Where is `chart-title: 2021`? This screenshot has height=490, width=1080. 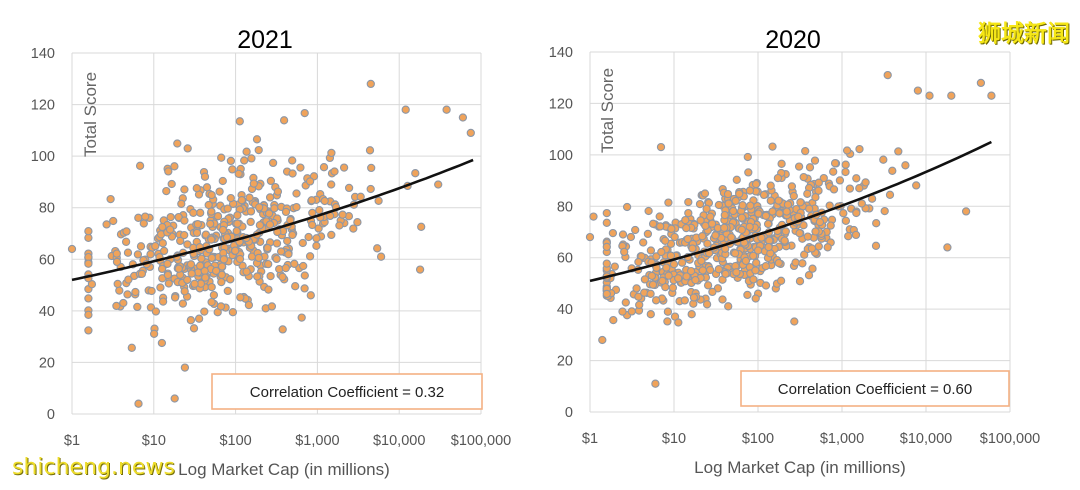 chart-title: 2021 is located at coordinates (265, 40).